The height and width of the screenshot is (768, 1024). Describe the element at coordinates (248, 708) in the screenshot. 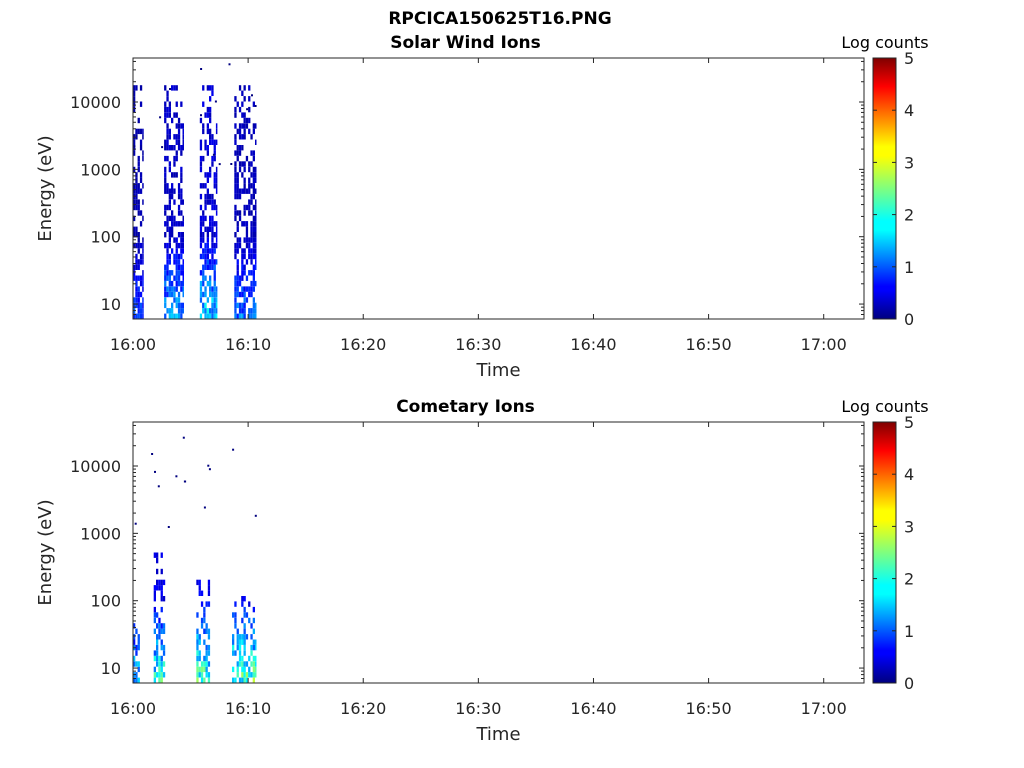

I see `x-tick-label: 16:10` at that location.